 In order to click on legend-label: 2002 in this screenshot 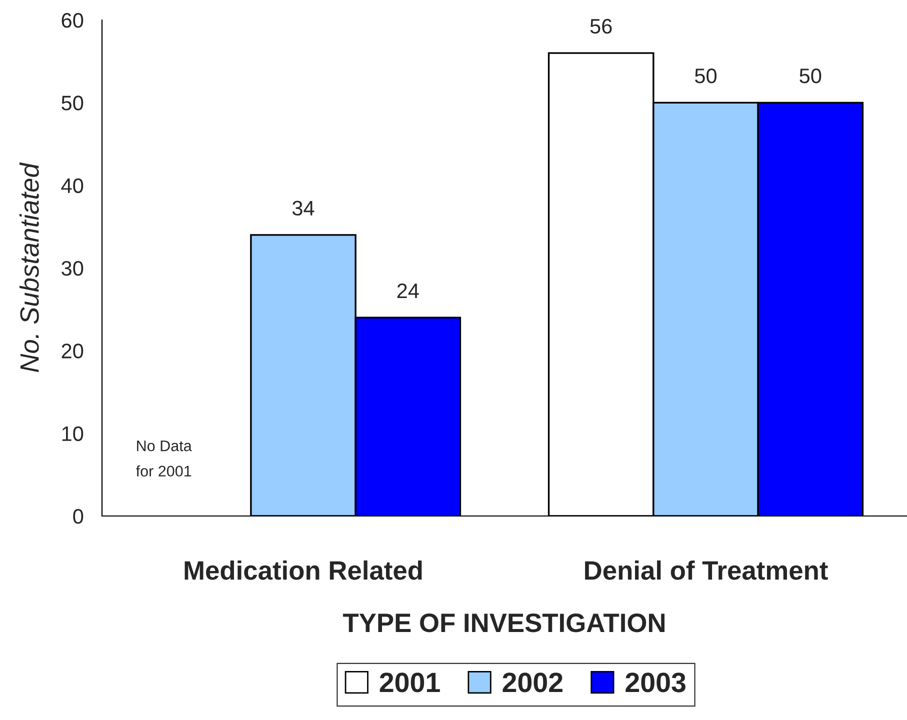, I will do `click(532, 682)`.